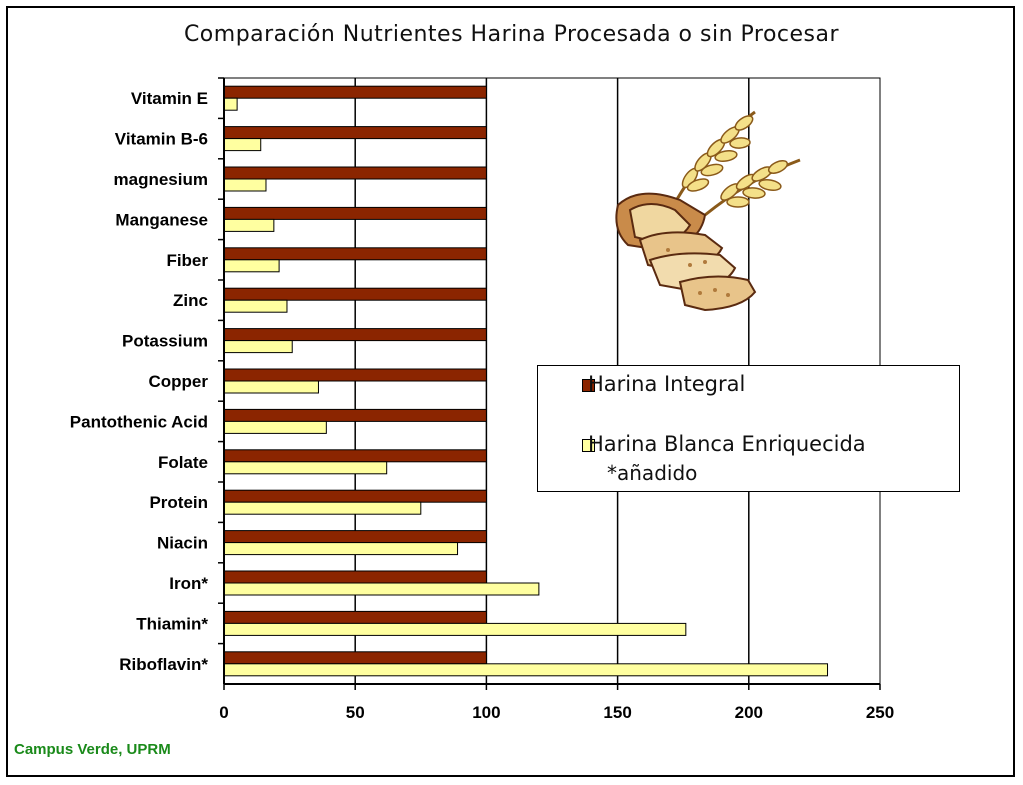 This screenshot has width=1023, height=785. What do you see at coordinates (179, 381) in the screenshot?
I see `category-label: Copper` at bounding box center [179, 381].